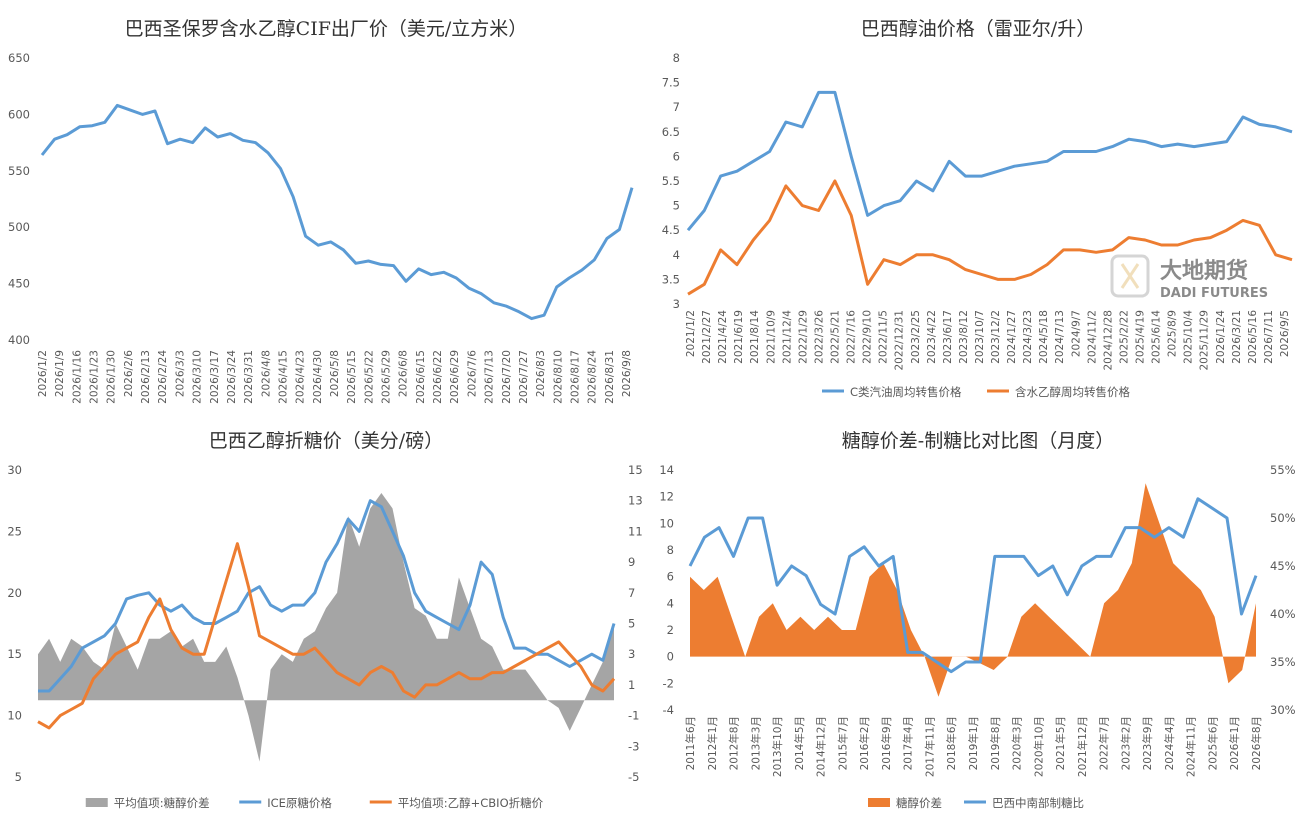  I want to click on p4-x-tick: 2019年8月, so click(995, 743).